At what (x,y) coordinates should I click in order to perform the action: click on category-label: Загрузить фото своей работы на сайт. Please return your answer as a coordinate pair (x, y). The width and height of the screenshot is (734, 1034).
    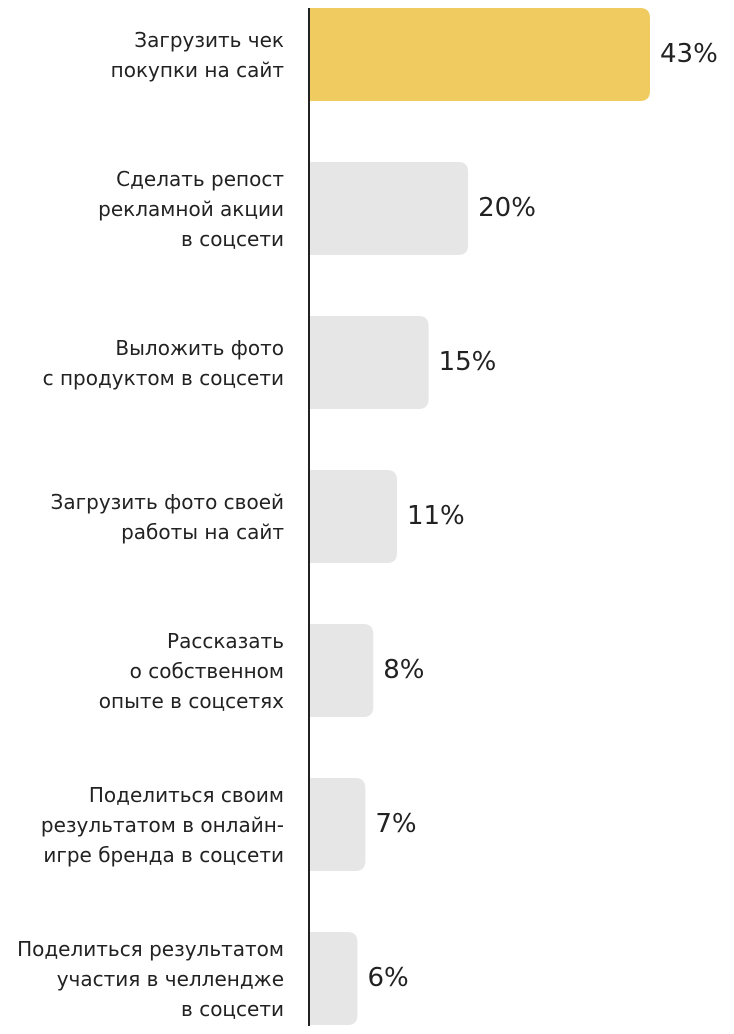
    Looking at the image, I should click on (167, 516).